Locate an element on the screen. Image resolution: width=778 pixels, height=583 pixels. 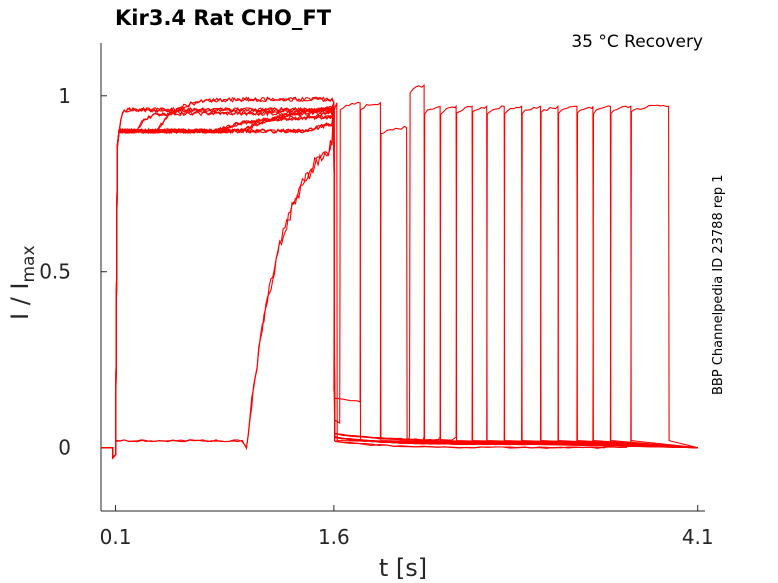
y-axis-label-sub: max is located at coordinates (29, 263).